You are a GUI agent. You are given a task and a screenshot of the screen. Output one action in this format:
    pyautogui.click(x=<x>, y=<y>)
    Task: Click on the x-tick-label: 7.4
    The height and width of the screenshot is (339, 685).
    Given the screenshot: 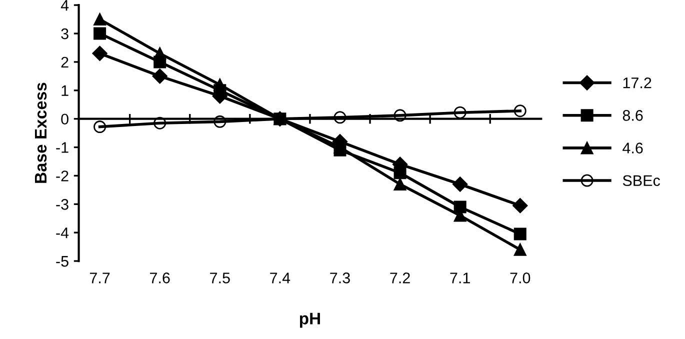 What is the action you would take?
    pyautogui.click(x=280, y=278)
    